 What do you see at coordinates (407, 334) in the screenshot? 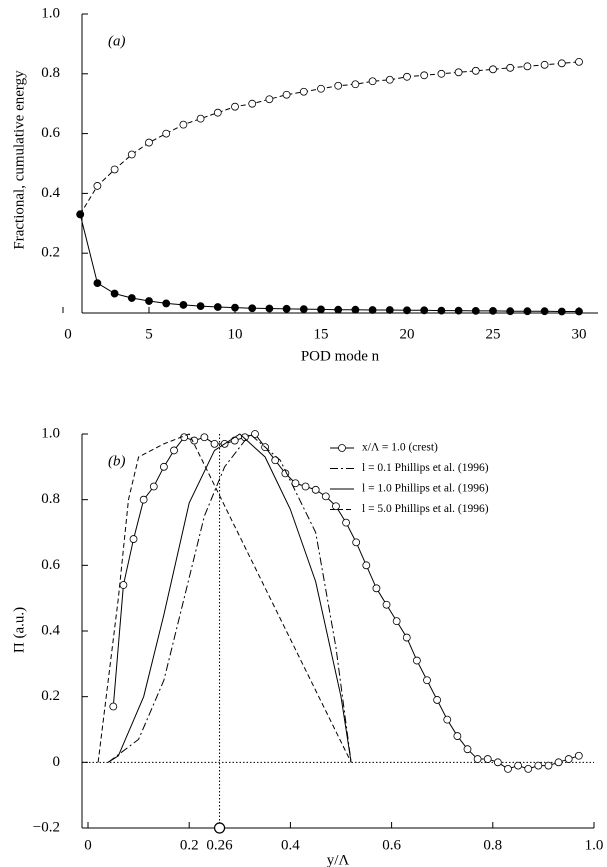
I see `x-tick-label: 20` at bounding box center [407, 334].